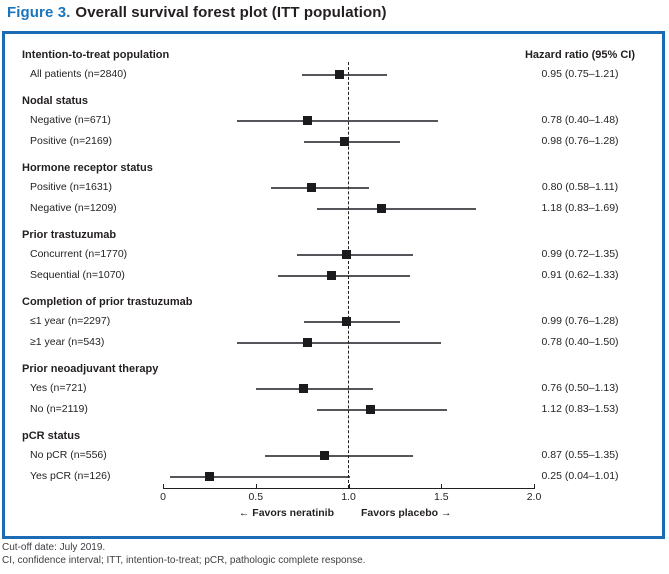 This screenshot has height=574, width=669. I want to click on forest-row: Sequential (n=1070) 0.91 (0.62–1.33), so click(333, 275).